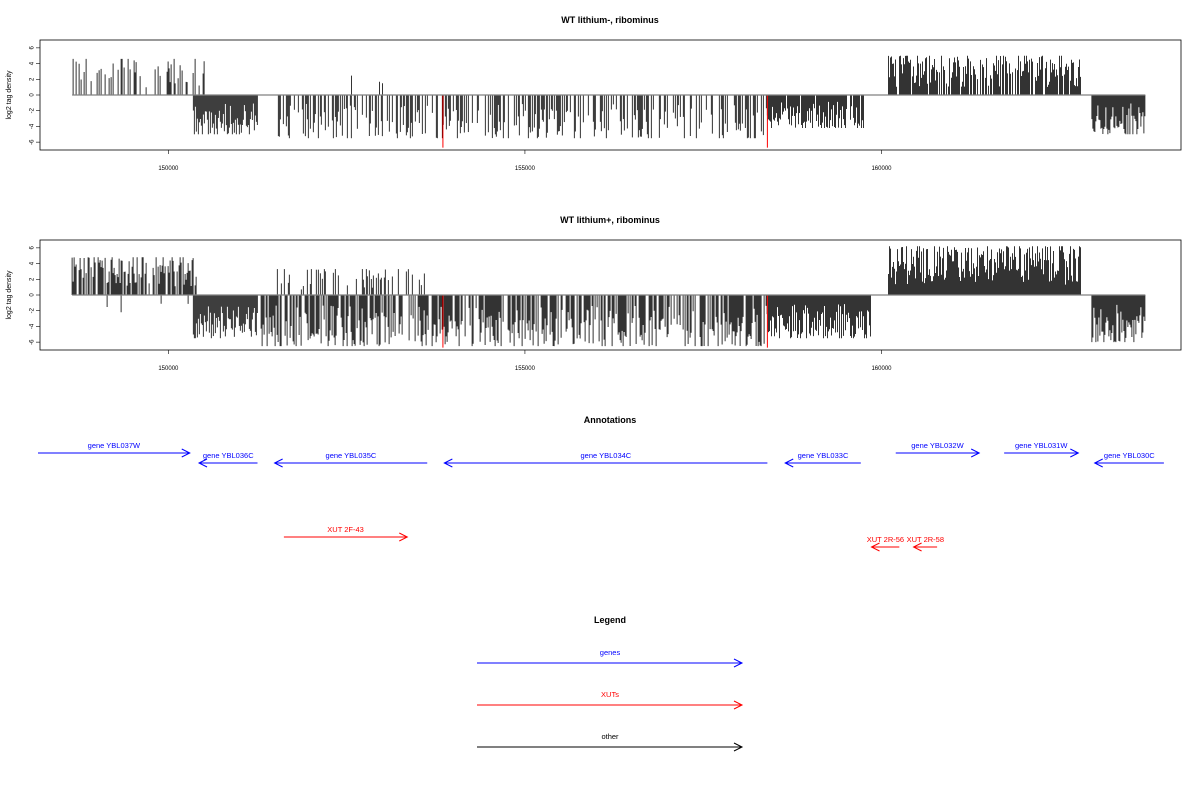  Describe the element at coordinates (610, 420) in the screenshot. I see `annotations-title: Annotations` at that location.